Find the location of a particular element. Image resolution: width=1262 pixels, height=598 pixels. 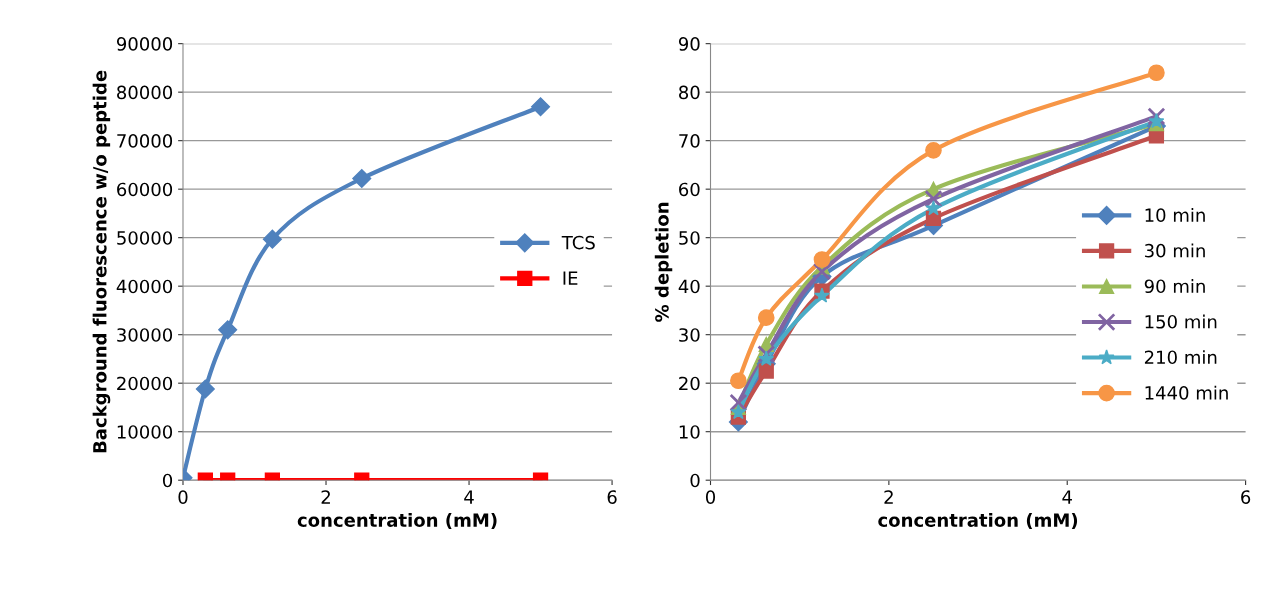

legend-label: 210 min is located at coordinates (1180, 357).